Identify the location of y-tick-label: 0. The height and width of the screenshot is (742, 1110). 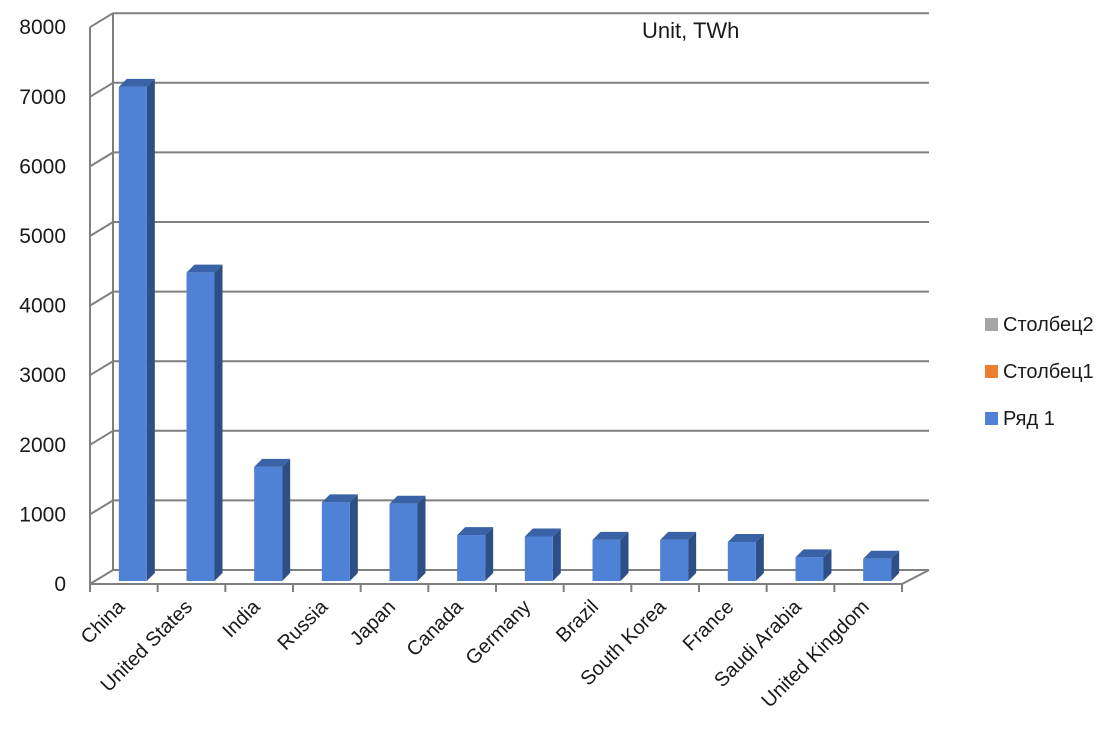
(60, 584).